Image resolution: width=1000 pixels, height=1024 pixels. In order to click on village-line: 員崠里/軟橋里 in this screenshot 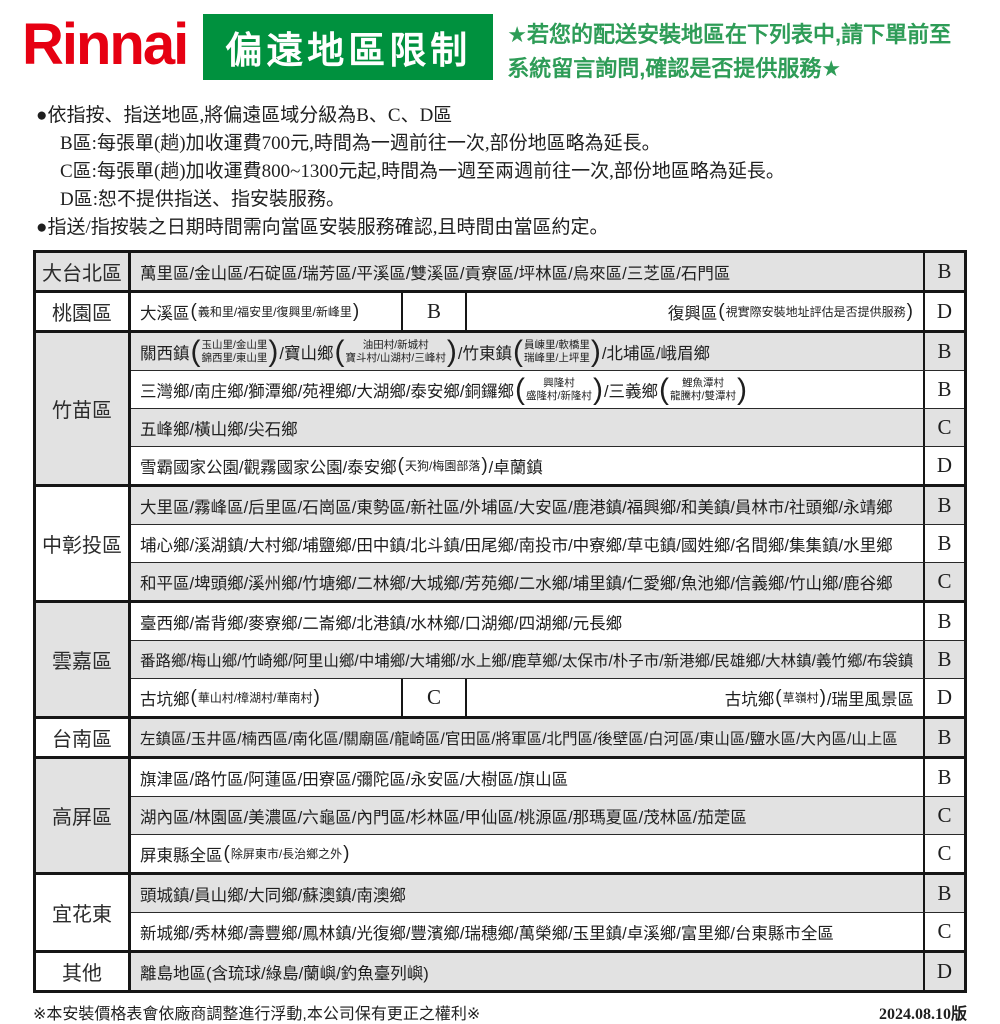, I will do `click(556, 345)`.